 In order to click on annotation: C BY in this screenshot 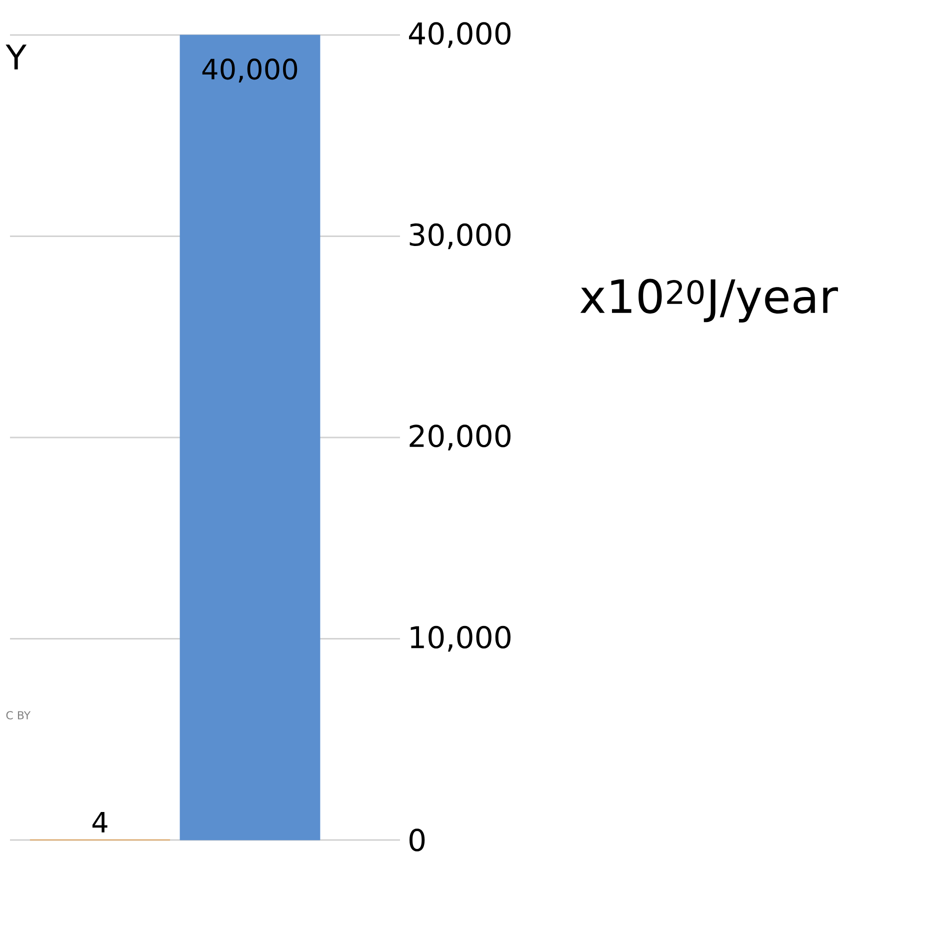, I will do `click(18, 715)`.